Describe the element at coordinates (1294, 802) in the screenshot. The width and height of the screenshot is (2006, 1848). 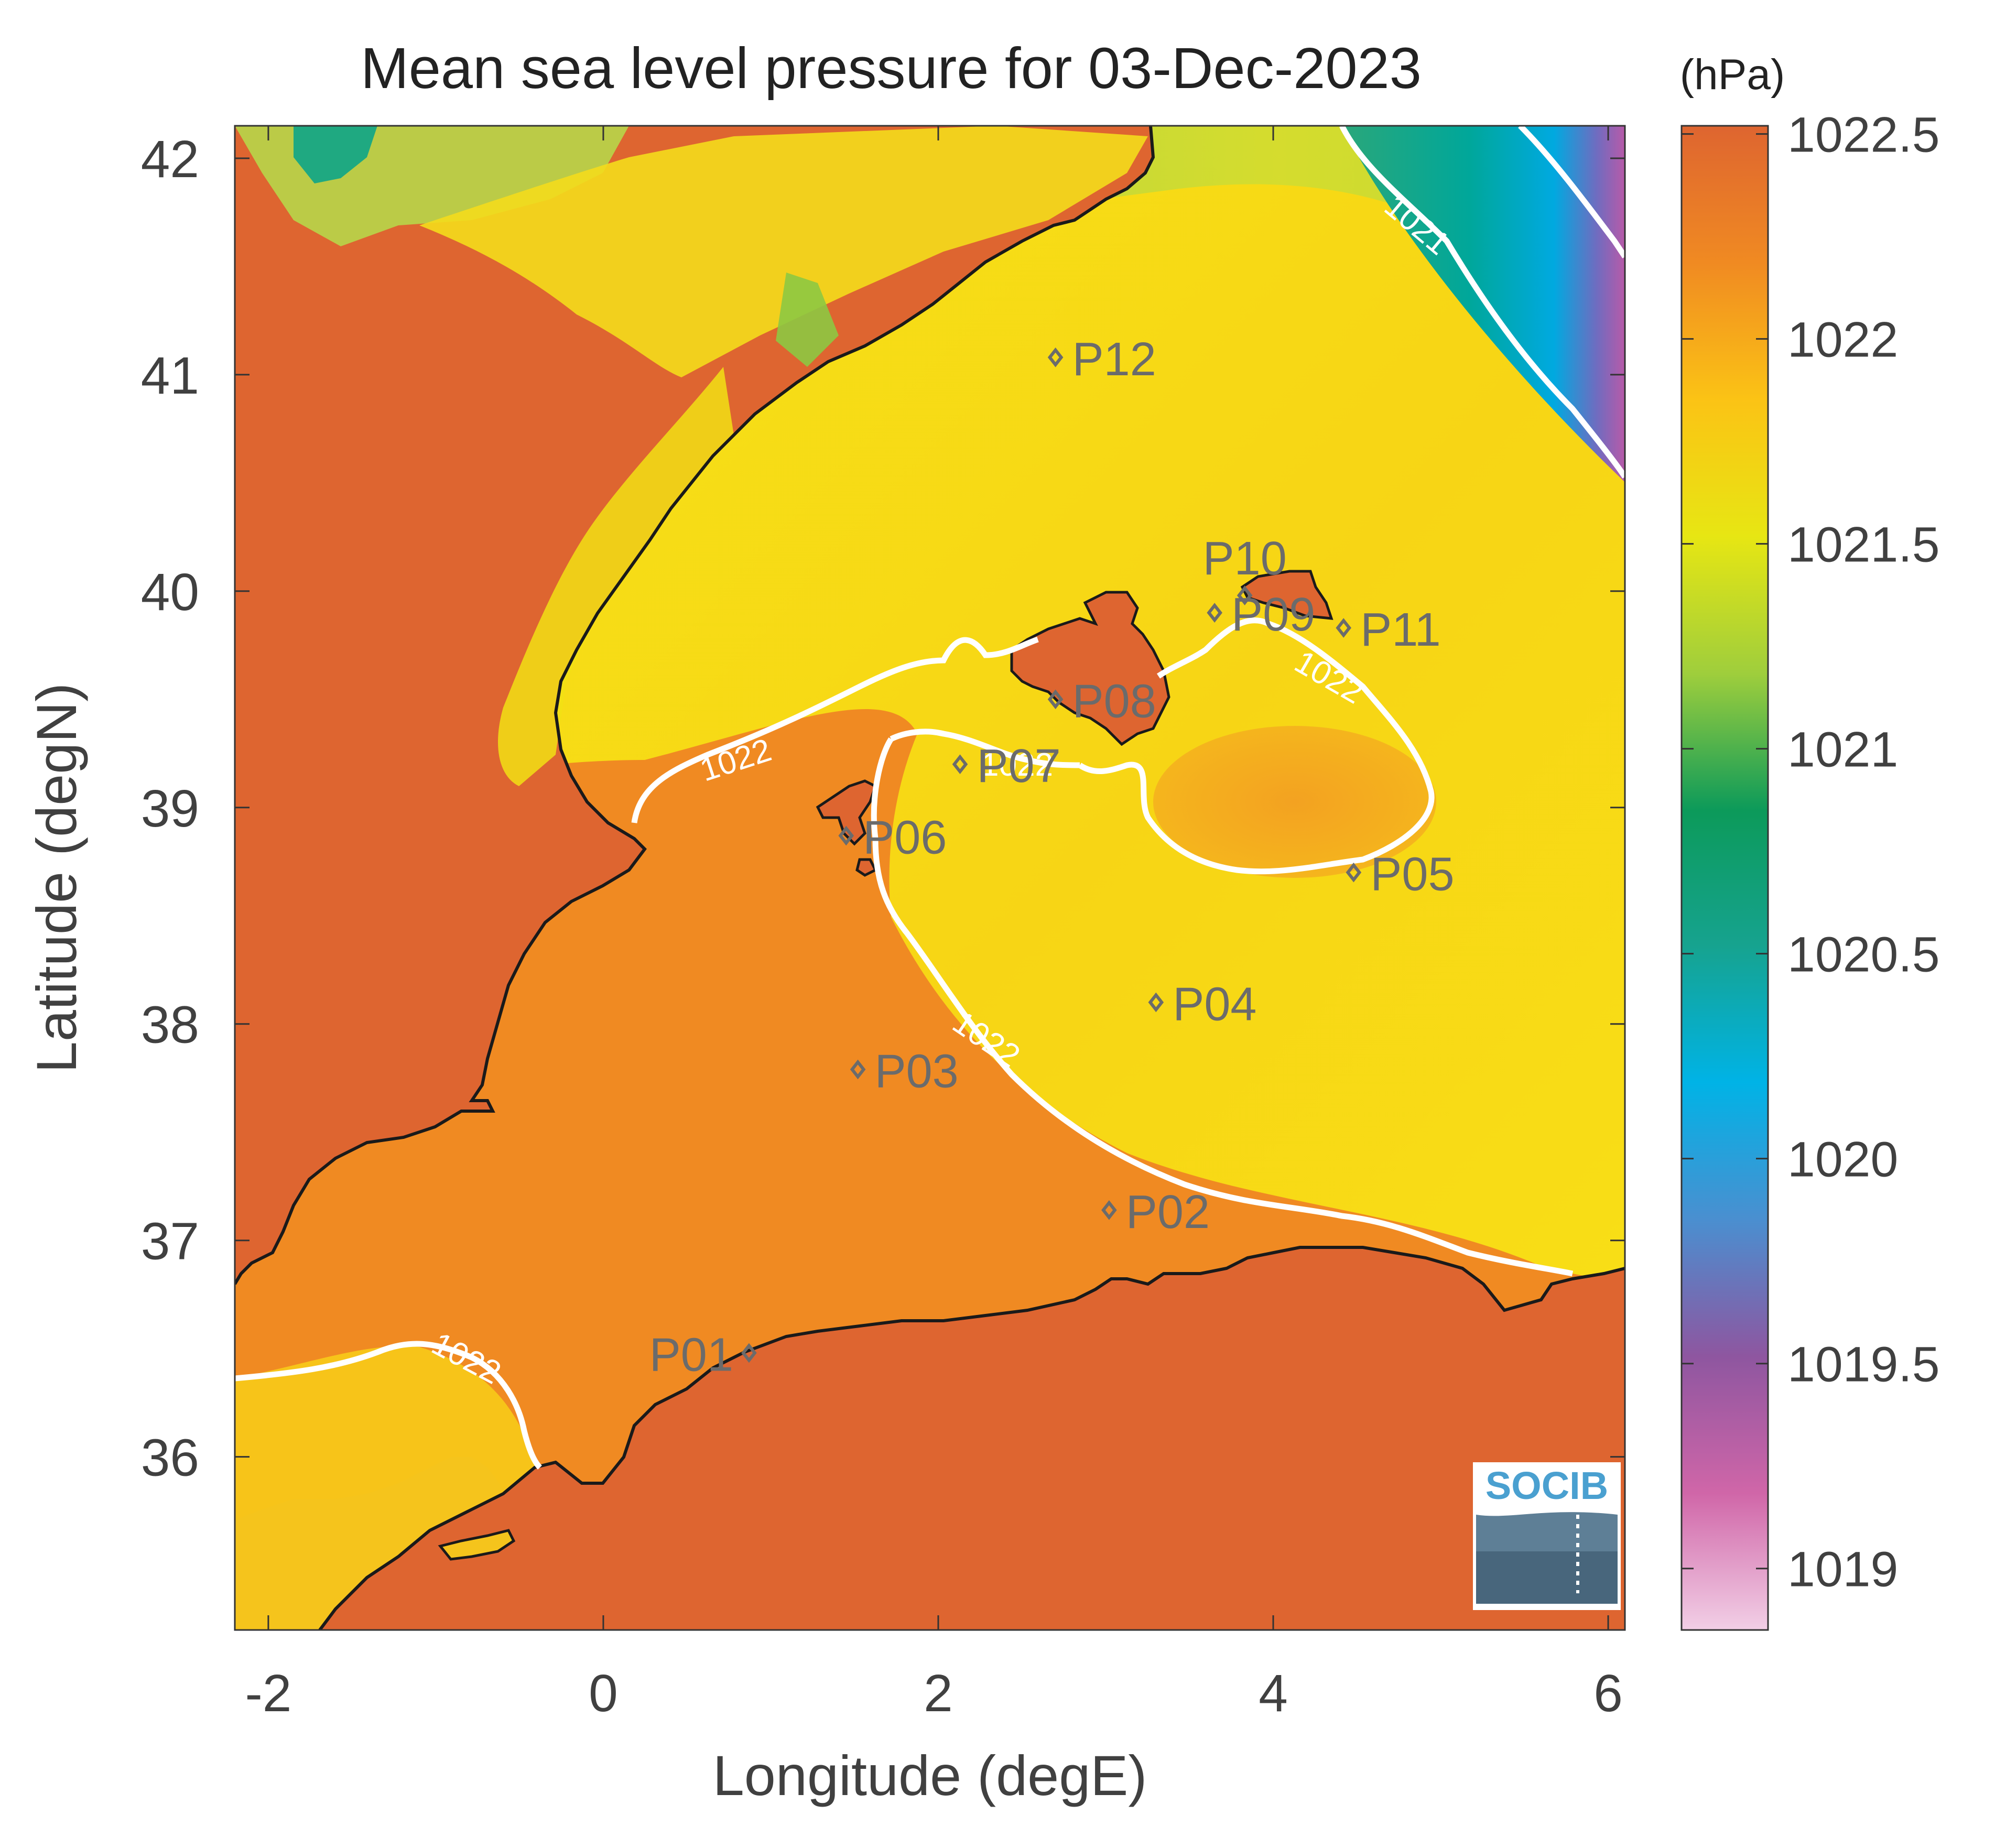
I see `balearic-high` at that location.